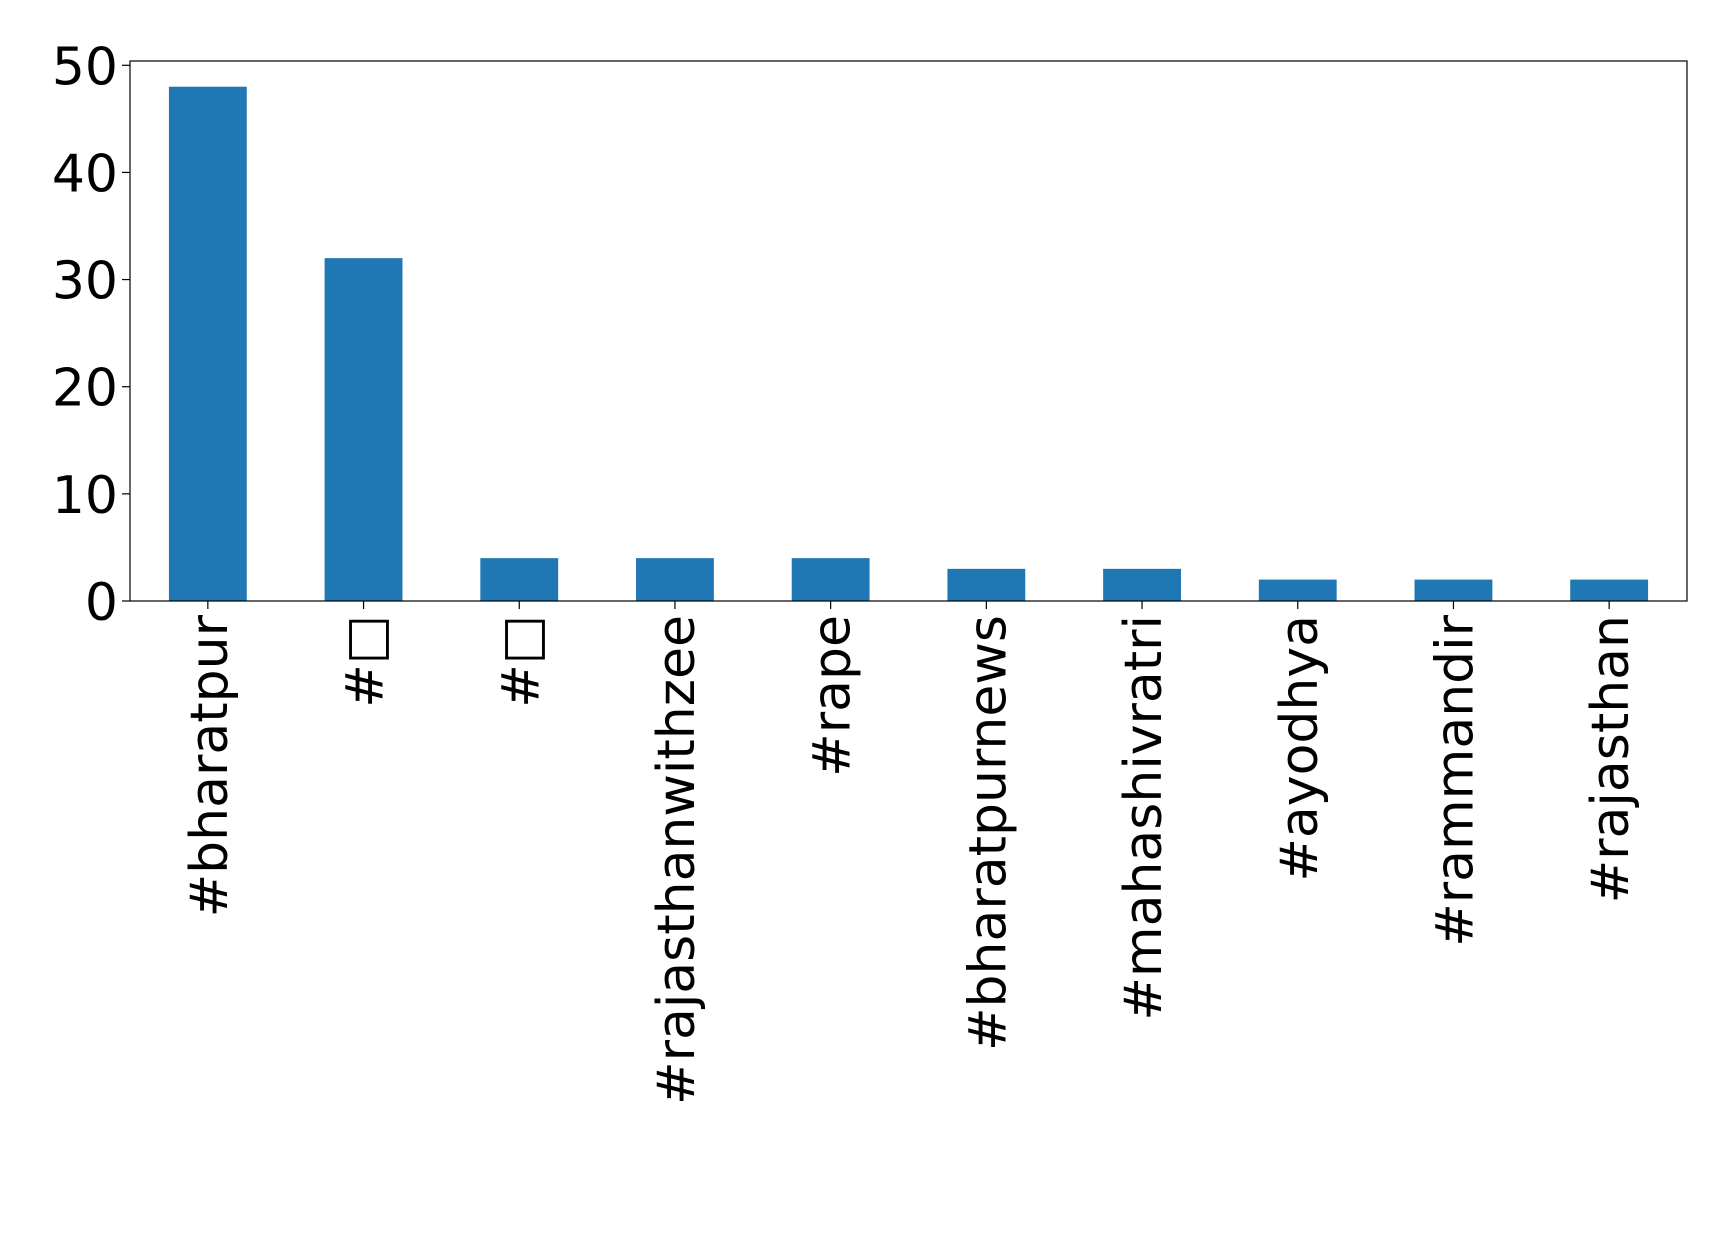  I want to click on x-tick-label: #rajasthanwithzee, so click(677, 860).